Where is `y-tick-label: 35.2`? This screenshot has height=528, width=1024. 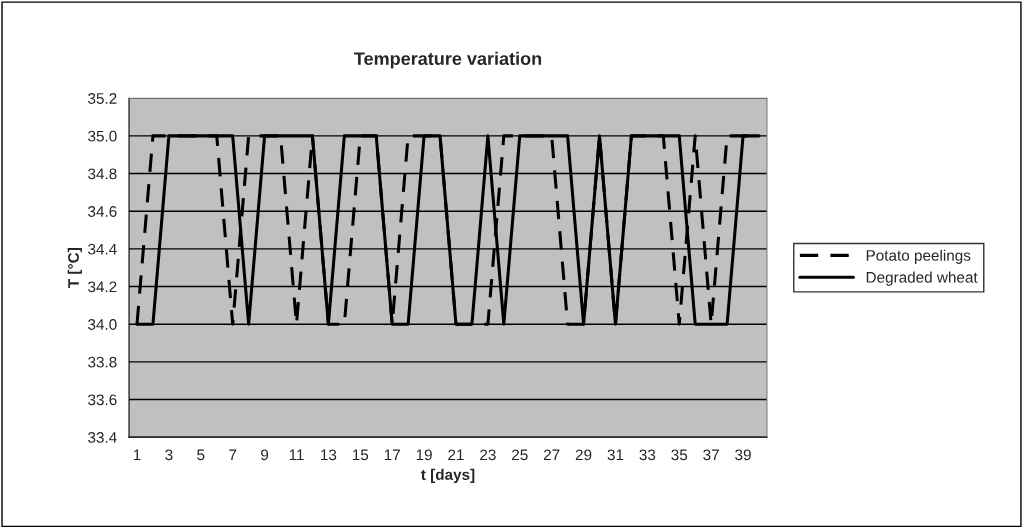
y-tick-label: 35.2 is located at coordinates (102, 98).